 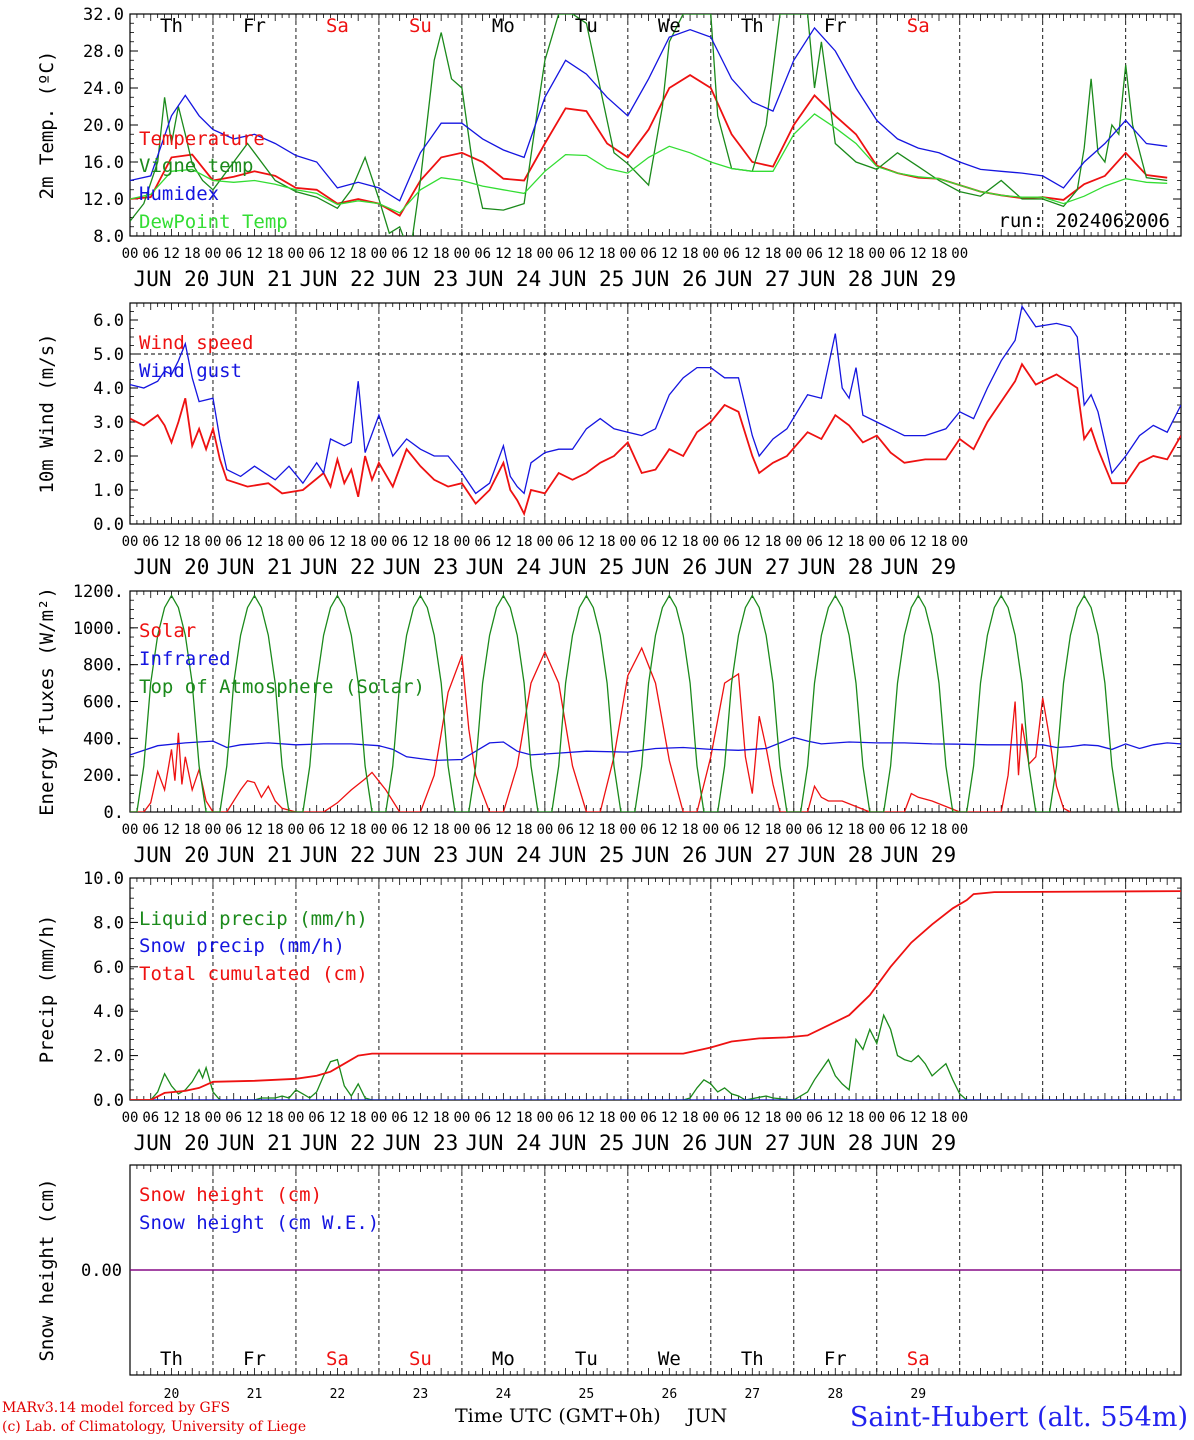 What do you see at coordinates (655, 413) in the screenshot?
I see `plot-frame` at bounding box center [655, 413].